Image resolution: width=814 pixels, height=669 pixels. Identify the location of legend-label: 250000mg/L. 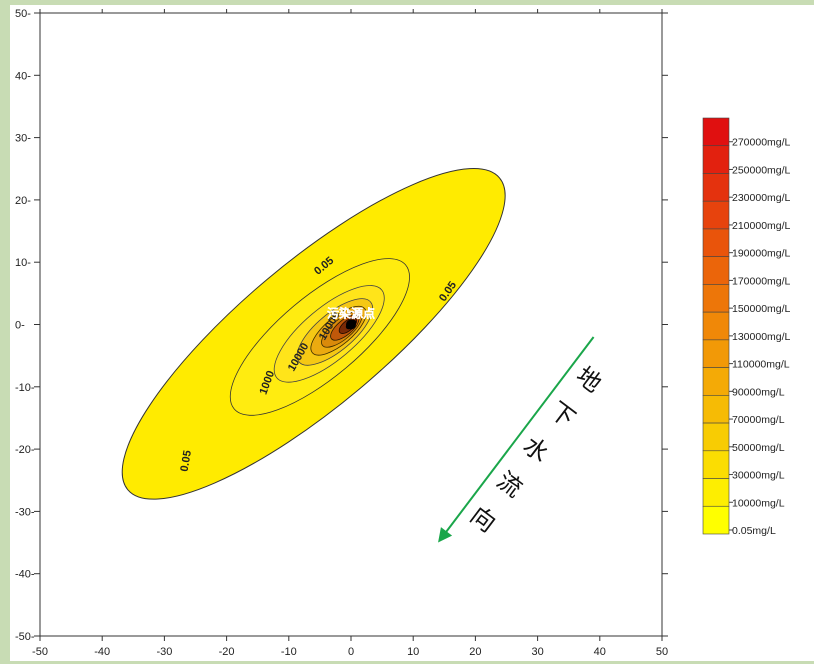
(761, 170).